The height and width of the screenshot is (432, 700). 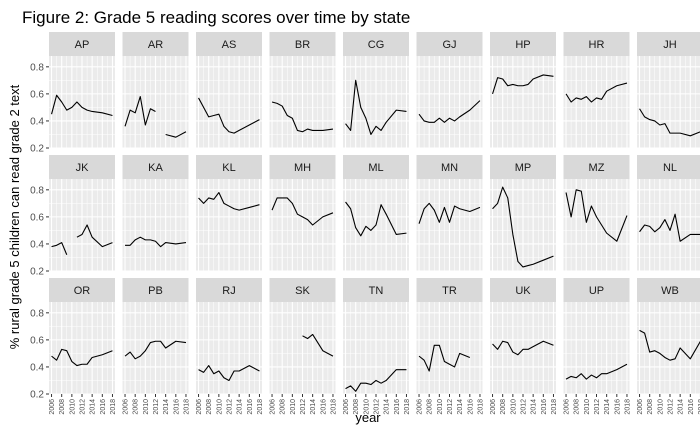 I want to click on strip-label-ap: AP, so click(x=82, y=45).